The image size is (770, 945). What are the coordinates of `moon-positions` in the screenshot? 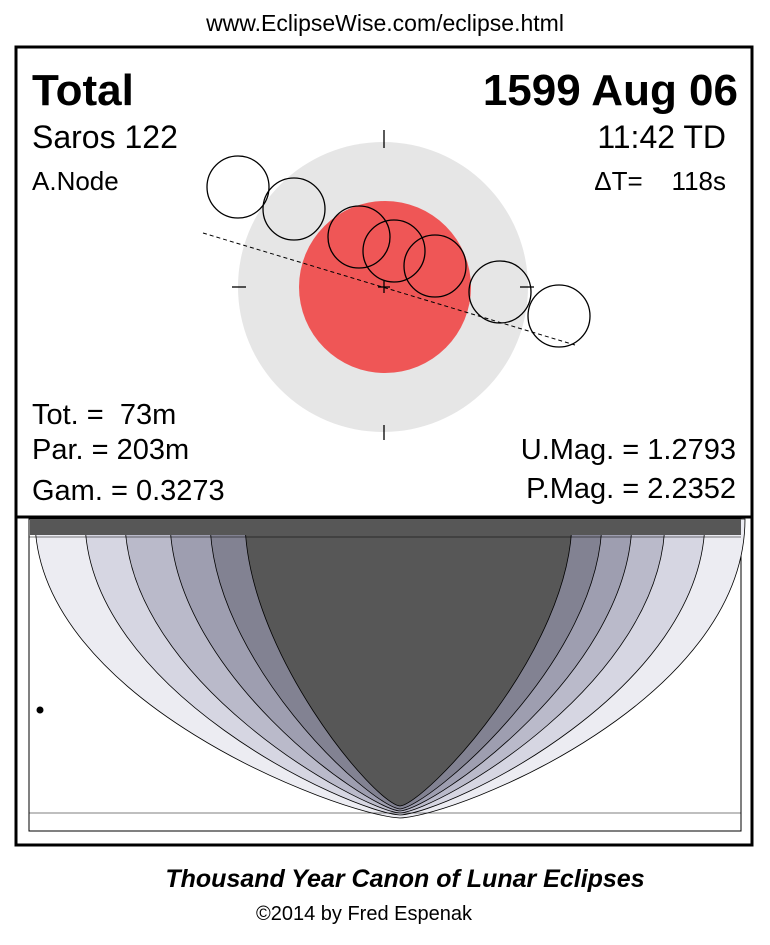 It's located at (398, 251).